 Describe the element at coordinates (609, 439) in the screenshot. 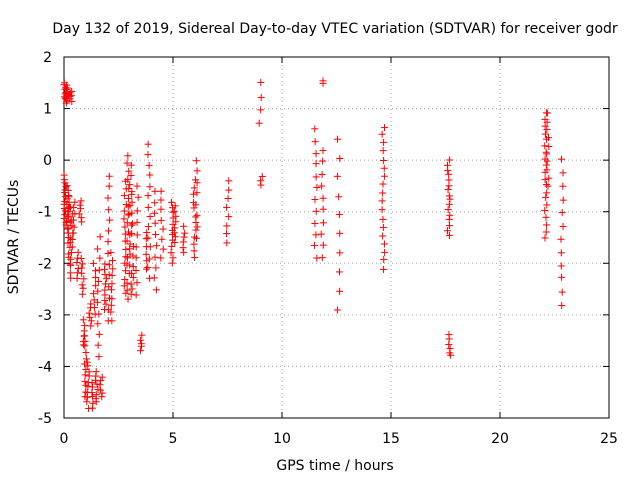

I see `x-tick-label: 25` at that location.